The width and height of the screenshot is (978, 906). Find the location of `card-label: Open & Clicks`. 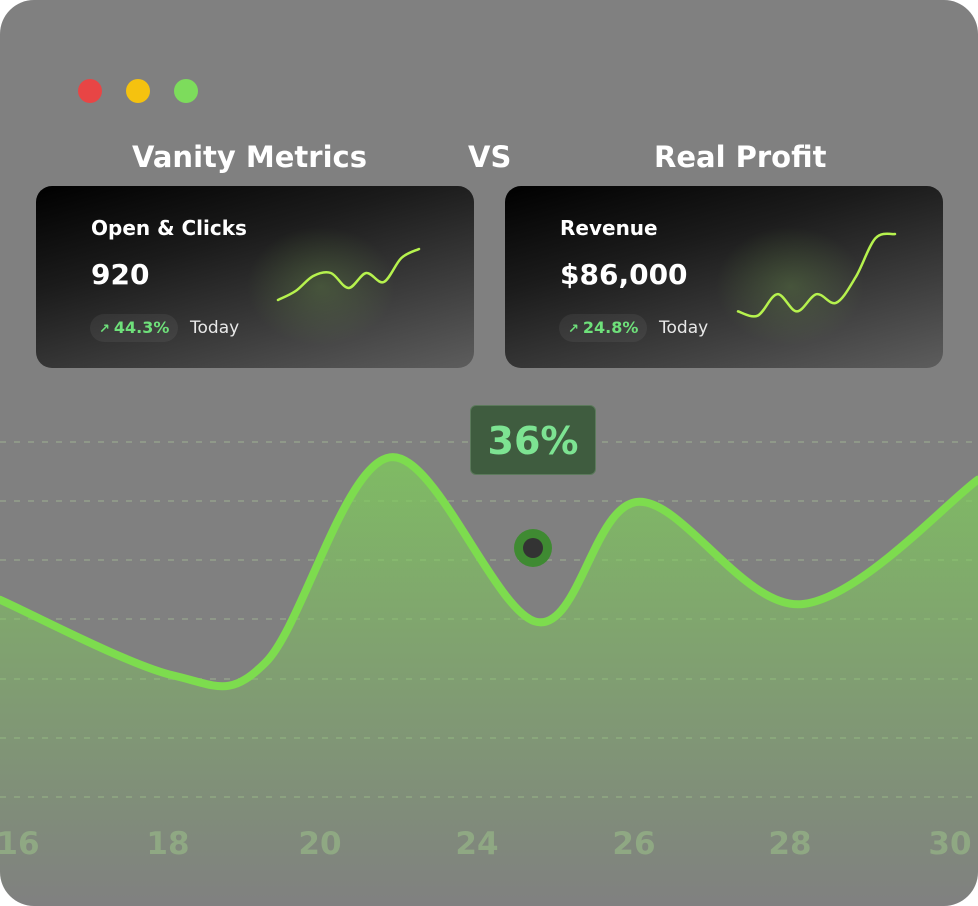

card-label: Open & Clicks is located at coordinates (169, 228).